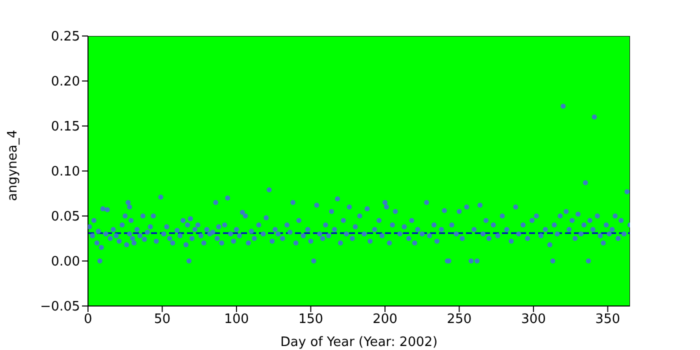 The height and width of the screenshot is (350, 700). Describe the element at coordinates (65, 127) in the screenshot. I see `y-tick-label: 0.15` at that location.